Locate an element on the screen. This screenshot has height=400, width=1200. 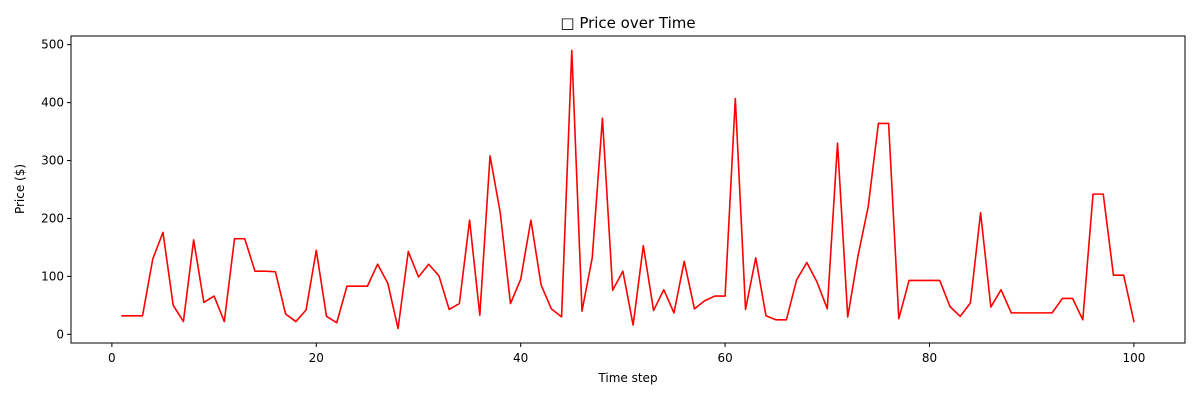
y-tick-label: 300 is located at coordinates (52, 161).